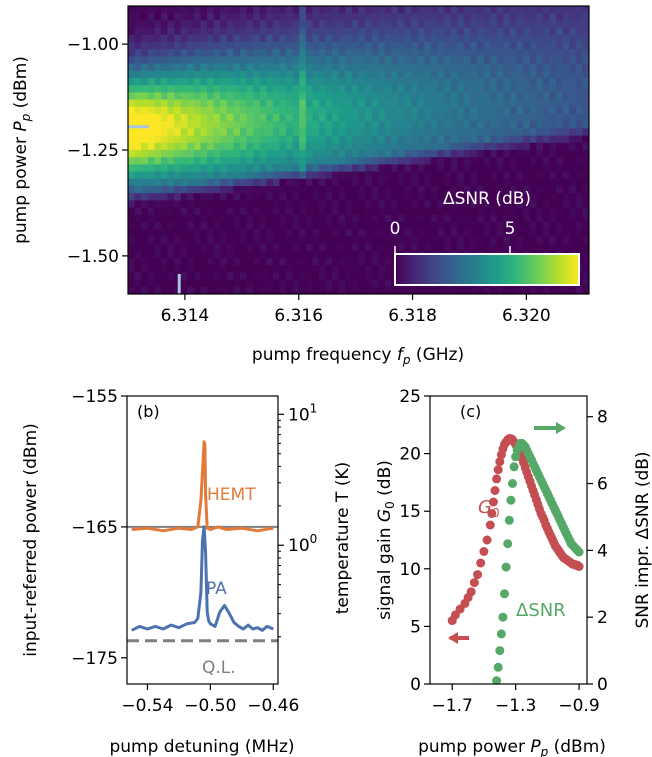  What do you see at coordinates (358, 356) in the screenshot?
I see `heatmap-x-label: pump frequency fp (GHz)` at bounding box center [358, 356].